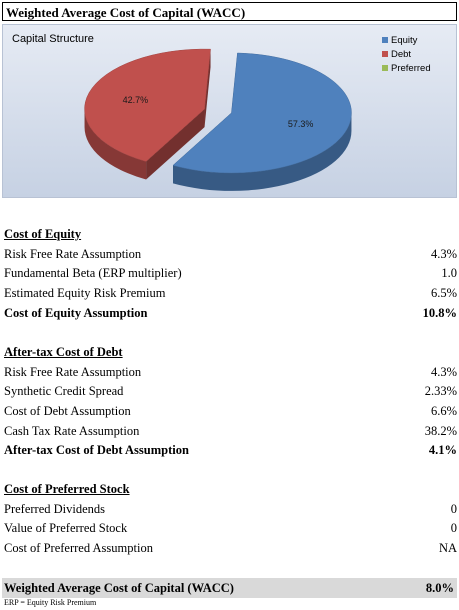 Image resolution: width=459 pixels, height=610 pixels. What do you see at coordinates (66, 528) in the screenshot?
I see `row-label: Value of Preferred Stock` at bounding box center [66, 528].